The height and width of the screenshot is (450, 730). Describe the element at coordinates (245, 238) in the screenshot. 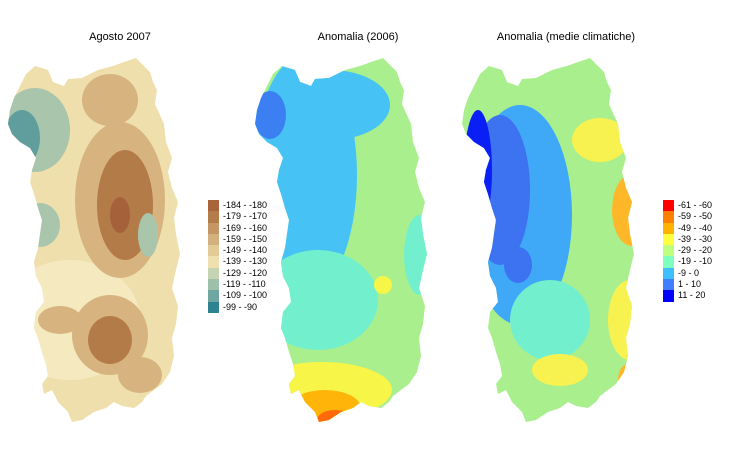

I see `legend-august-label: -159 - -150` at that location.